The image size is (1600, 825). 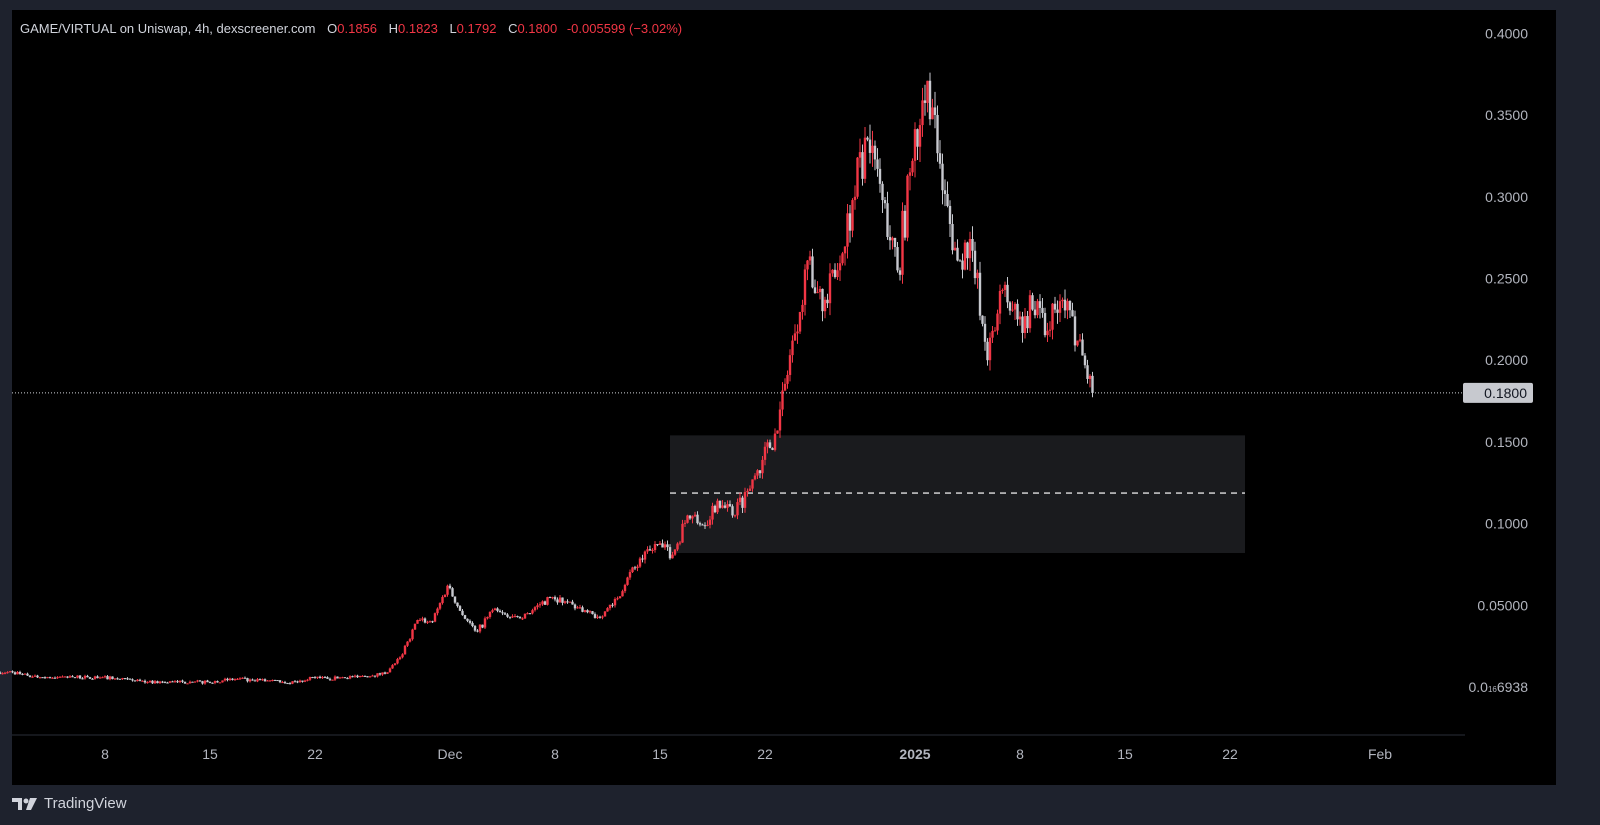 What do you see at coordinates (1505, 393) in the screenshot?
I see `last-price-label: 0.1800` at bounding box center [1505, 393].